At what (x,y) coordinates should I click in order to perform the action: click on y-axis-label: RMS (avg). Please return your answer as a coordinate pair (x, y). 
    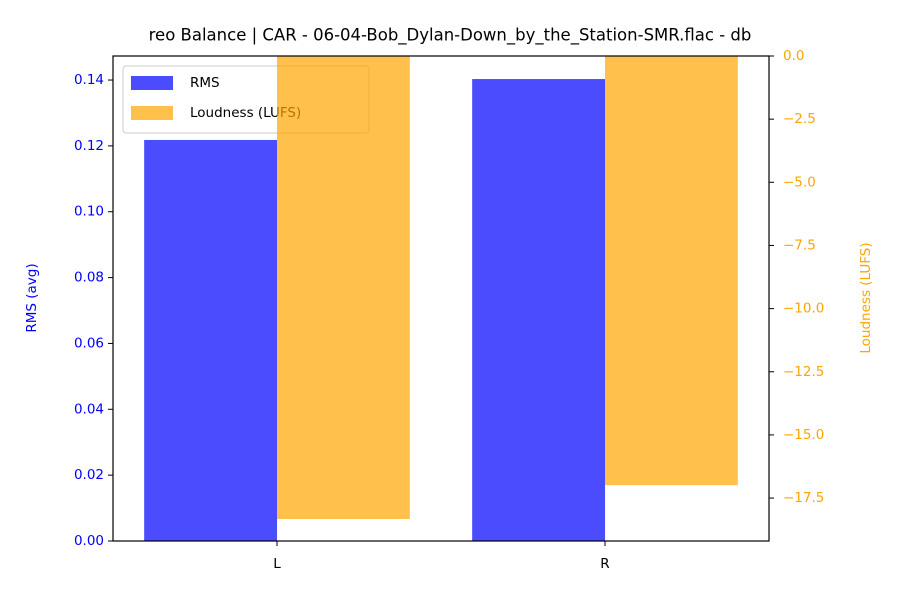
    Looking at the image, I should click on (32, 297).